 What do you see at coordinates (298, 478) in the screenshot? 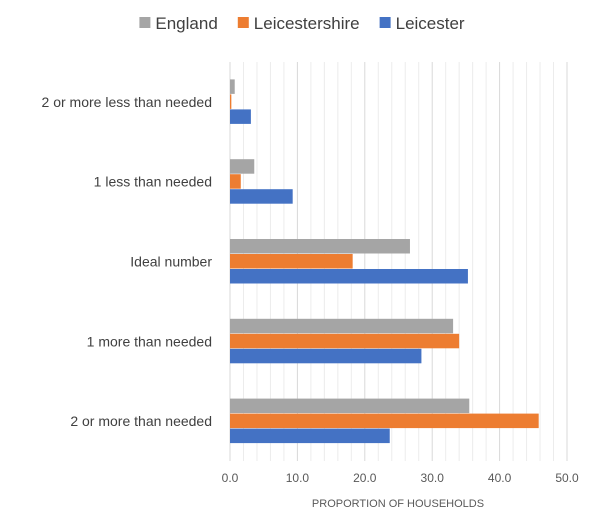
I see `x-tick-label: 10.0` at bounding box center [298, 478].